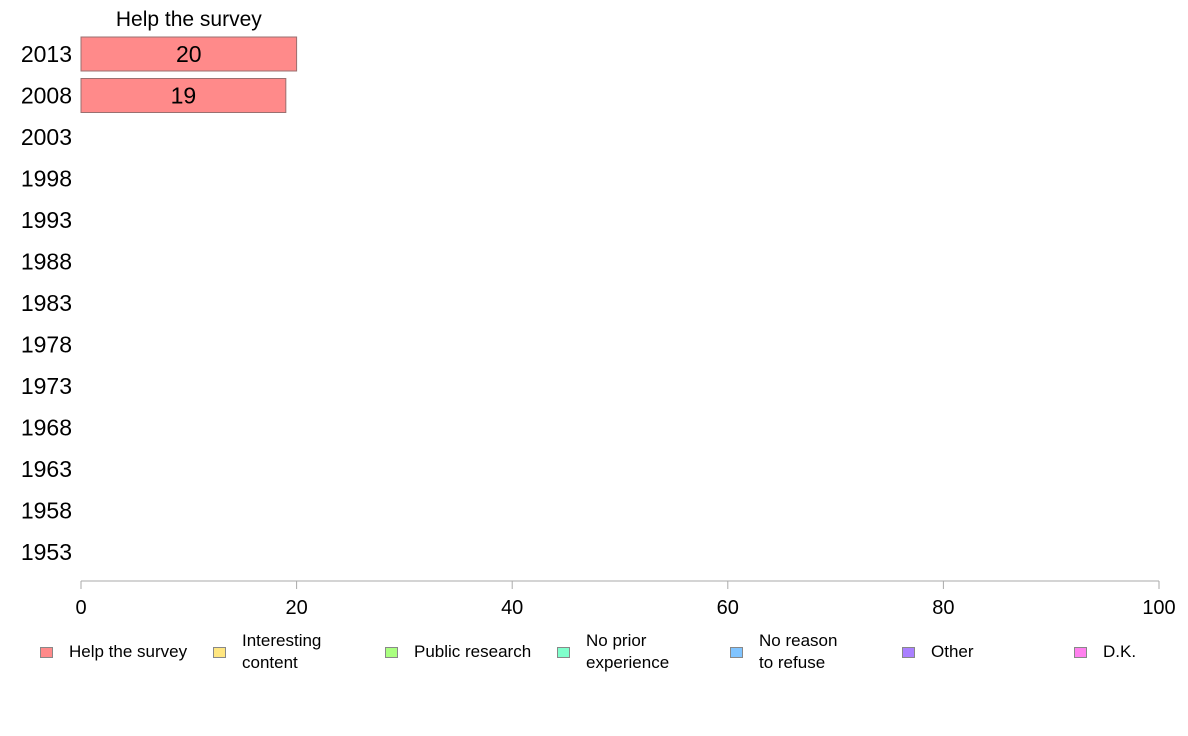 The width and height of the screenshot is (1188, 736). Describe the element at coordinates (46, 469) in the screenshot. I see `category-label: 1963` at that location.